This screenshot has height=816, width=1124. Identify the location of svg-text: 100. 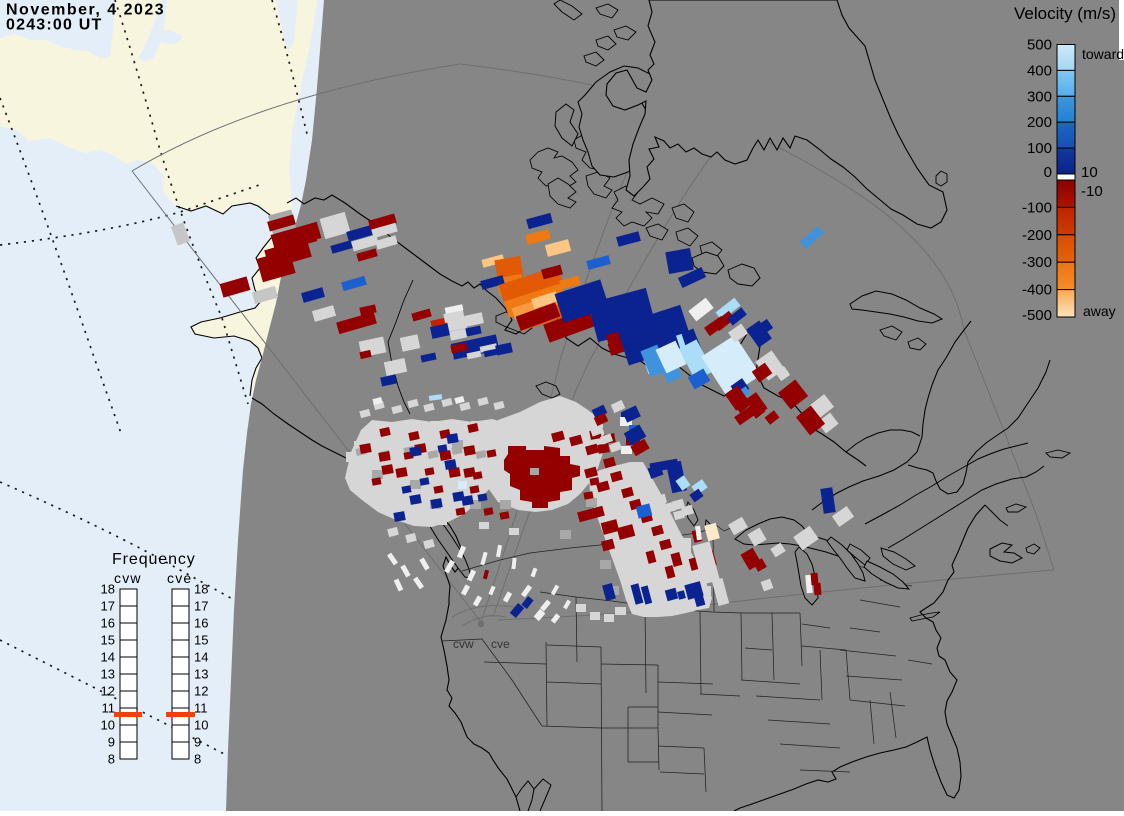
(1039, 148).